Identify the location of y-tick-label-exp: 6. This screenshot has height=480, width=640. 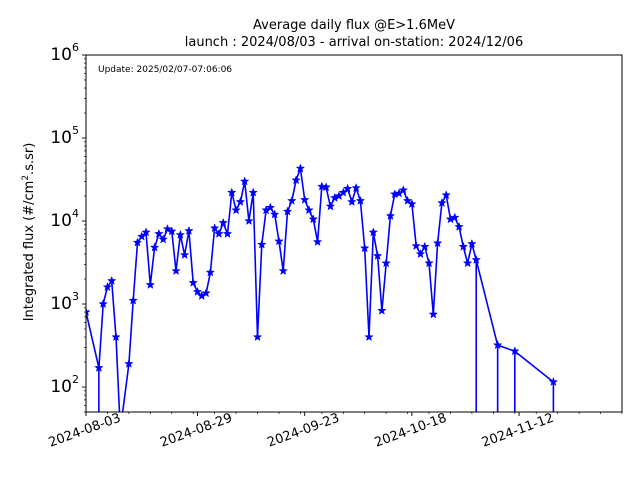
(75, 47).